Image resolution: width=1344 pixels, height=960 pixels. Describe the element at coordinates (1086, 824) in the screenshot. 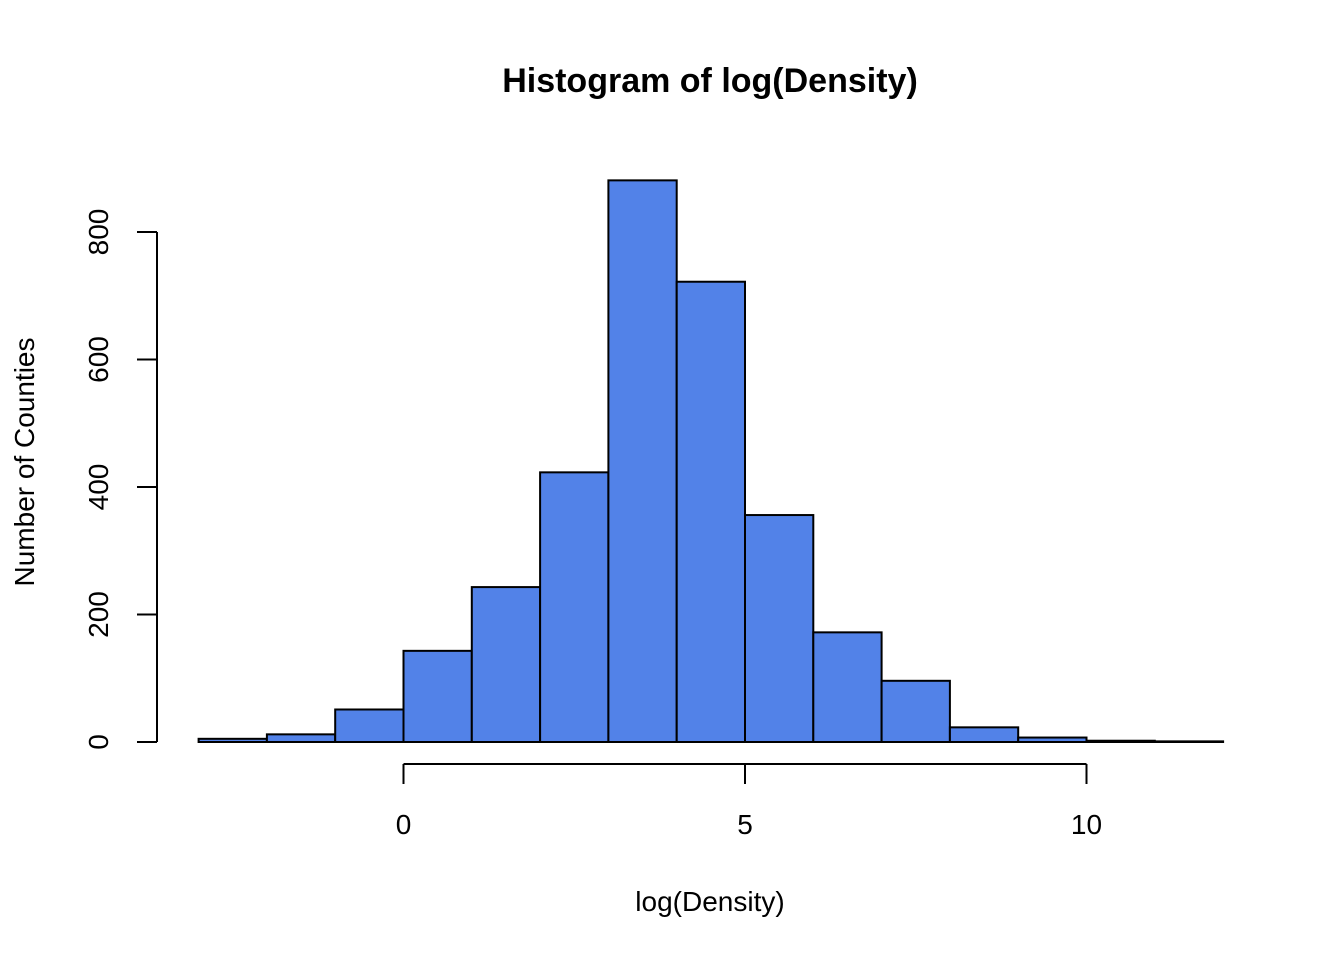

I see `x-tick-label: 10` at that location.